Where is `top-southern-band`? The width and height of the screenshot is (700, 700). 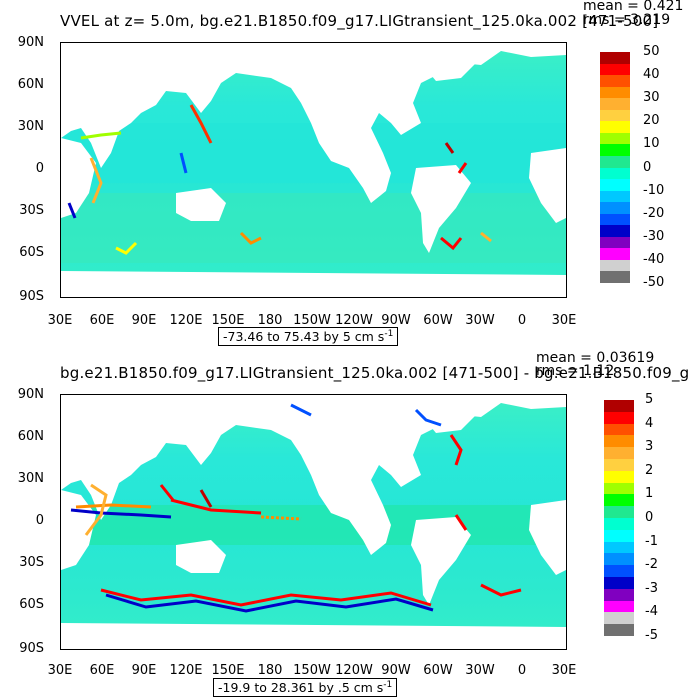 top-southern-band is located at coordinates (313, 228).